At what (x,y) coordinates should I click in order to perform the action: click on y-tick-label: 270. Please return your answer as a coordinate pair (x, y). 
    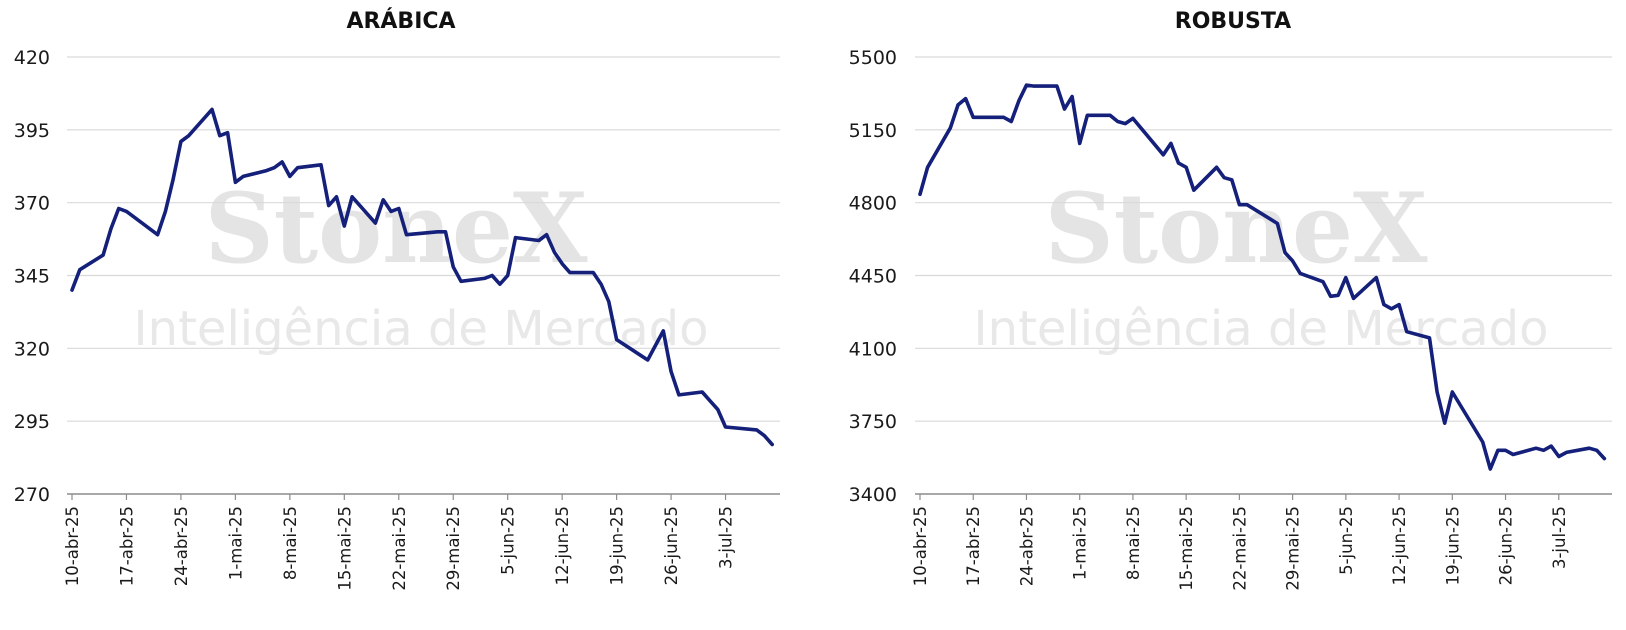
    Looking at the image, I should click on (32, 495).